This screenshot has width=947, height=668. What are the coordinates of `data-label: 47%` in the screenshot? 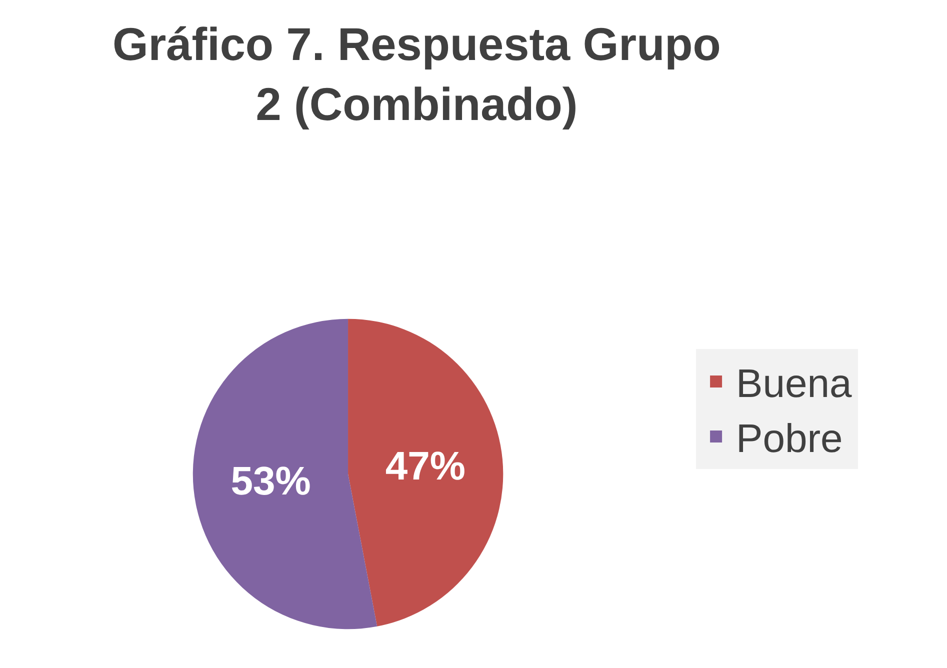 It's located at (425, 466).